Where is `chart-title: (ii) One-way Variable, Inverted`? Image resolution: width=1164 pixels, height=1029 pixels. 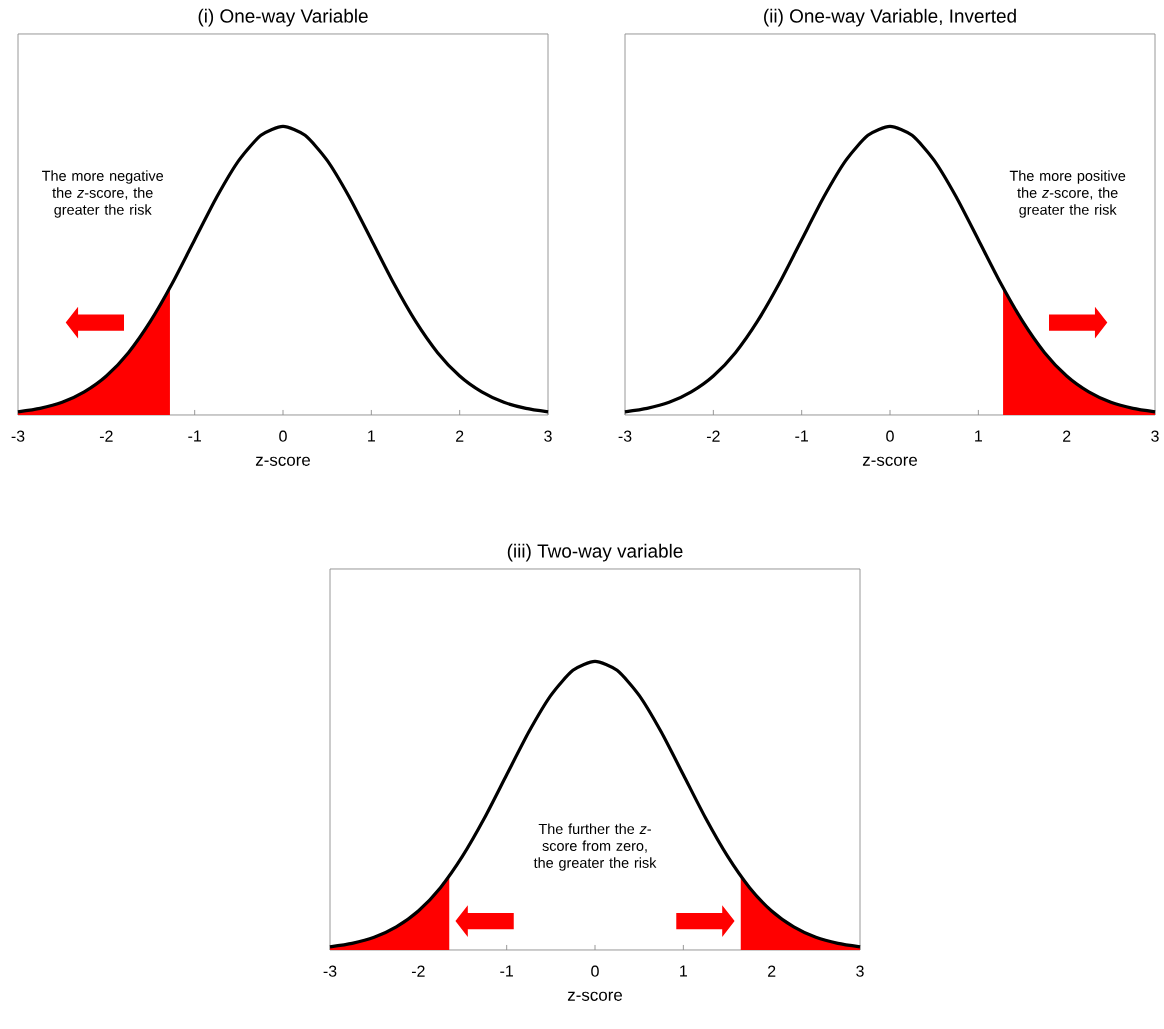 chart-title: (ii) One-way Variable, Inverted is located at coordinates (890, 17).